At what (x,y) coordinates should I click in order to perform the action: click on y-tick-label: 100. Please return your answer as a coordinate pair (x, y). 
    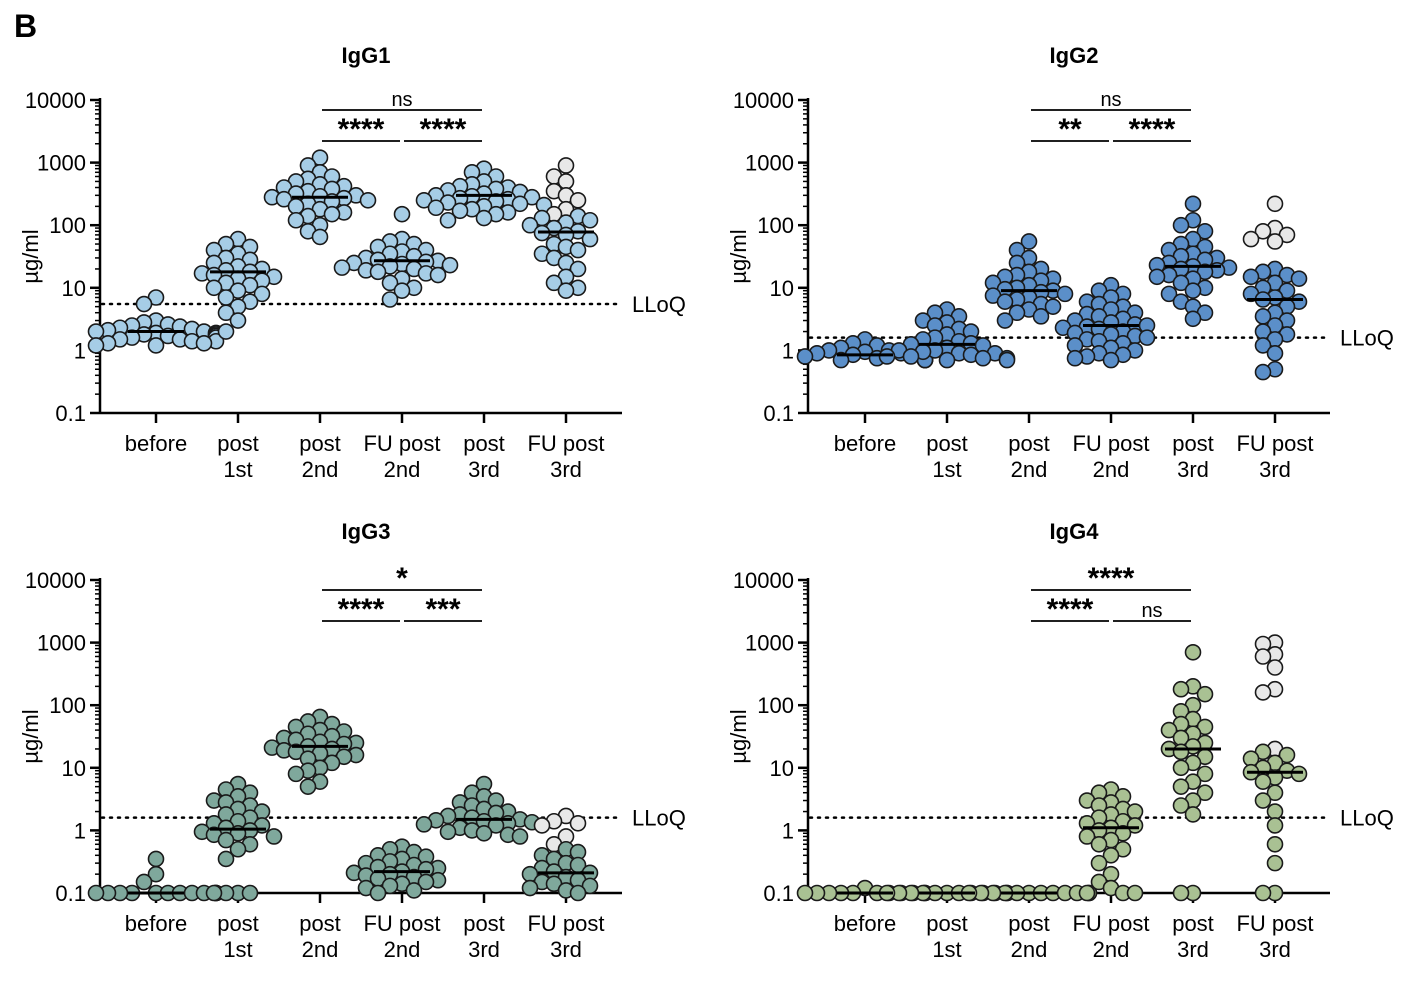
    Looking at the image, I should click on (775, 225).